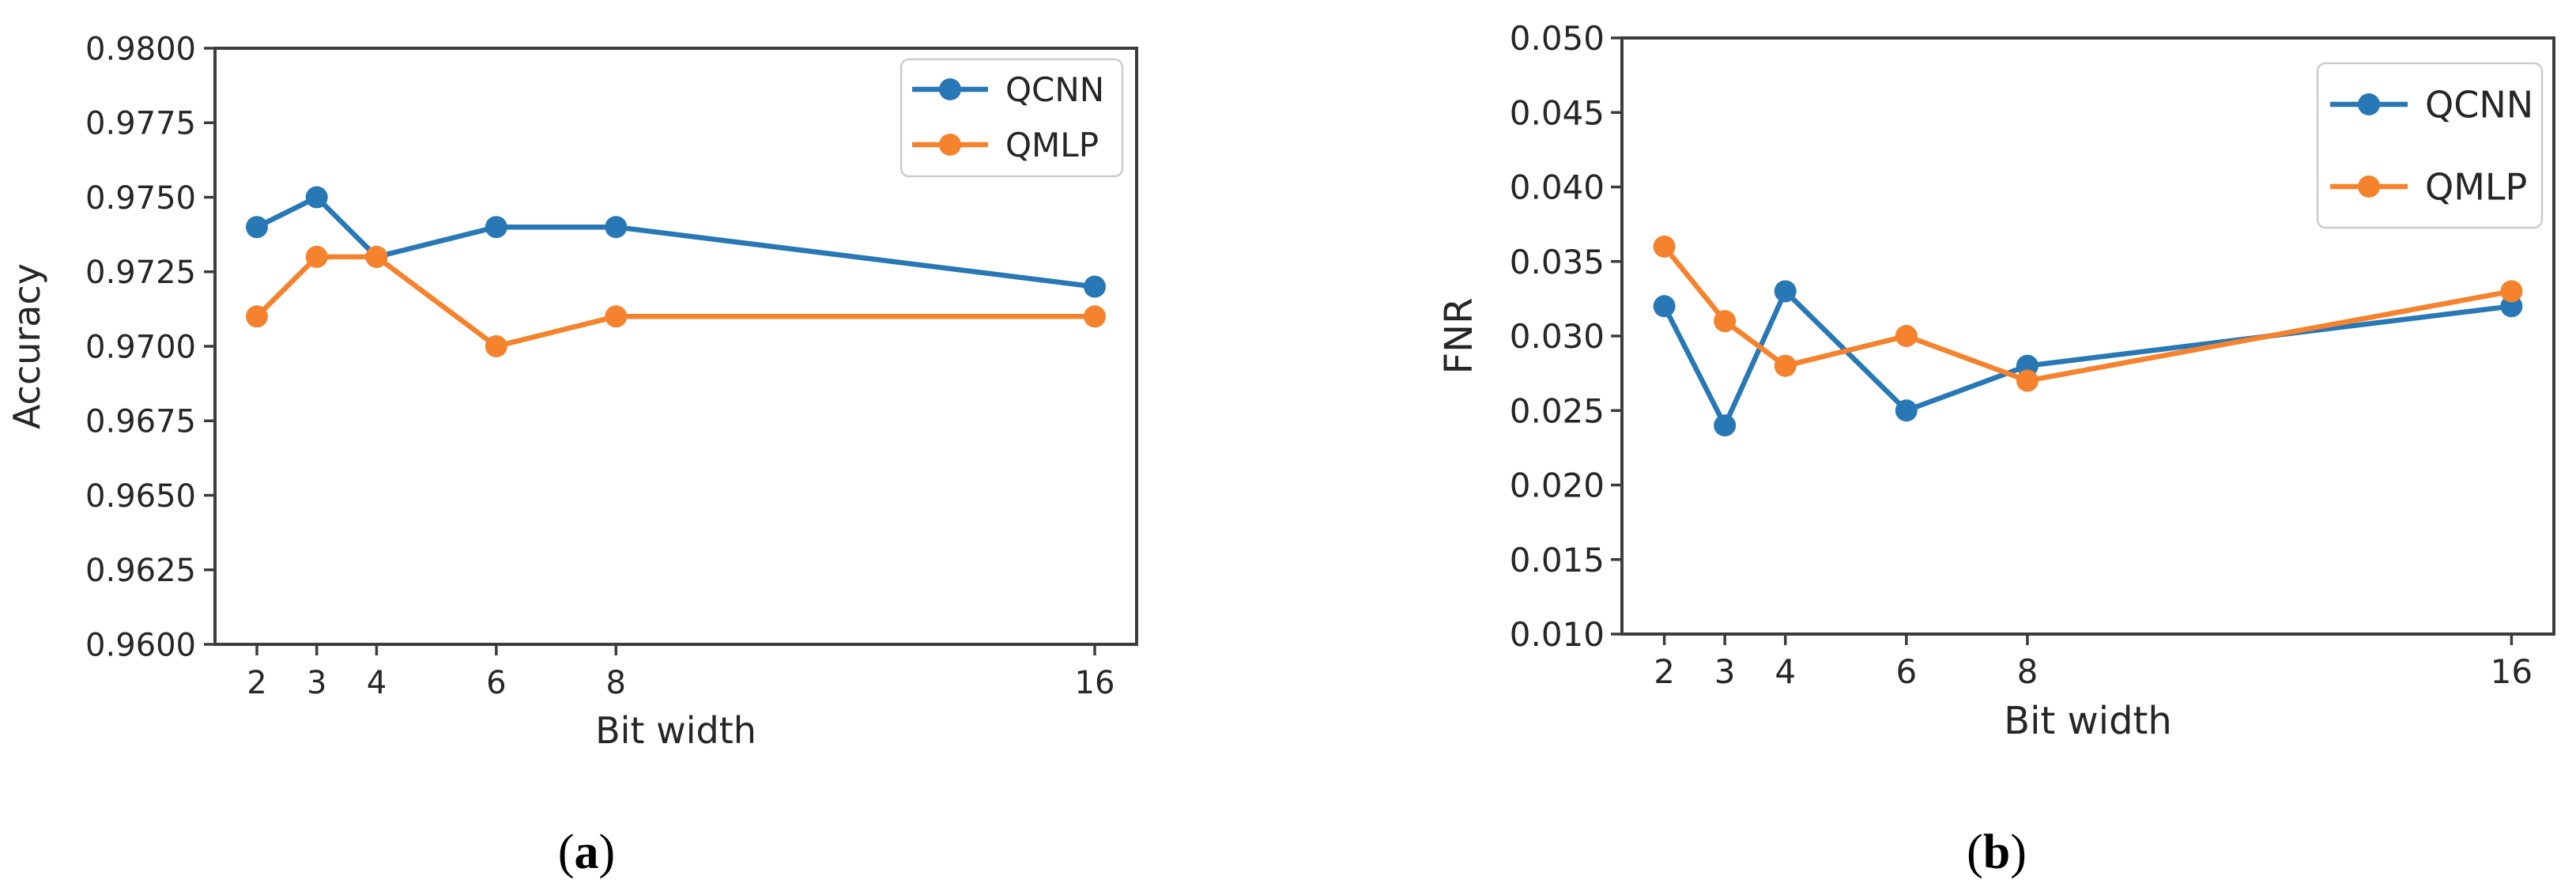  I want to click on y-tick-label: 0.9725, so click(140, 273).